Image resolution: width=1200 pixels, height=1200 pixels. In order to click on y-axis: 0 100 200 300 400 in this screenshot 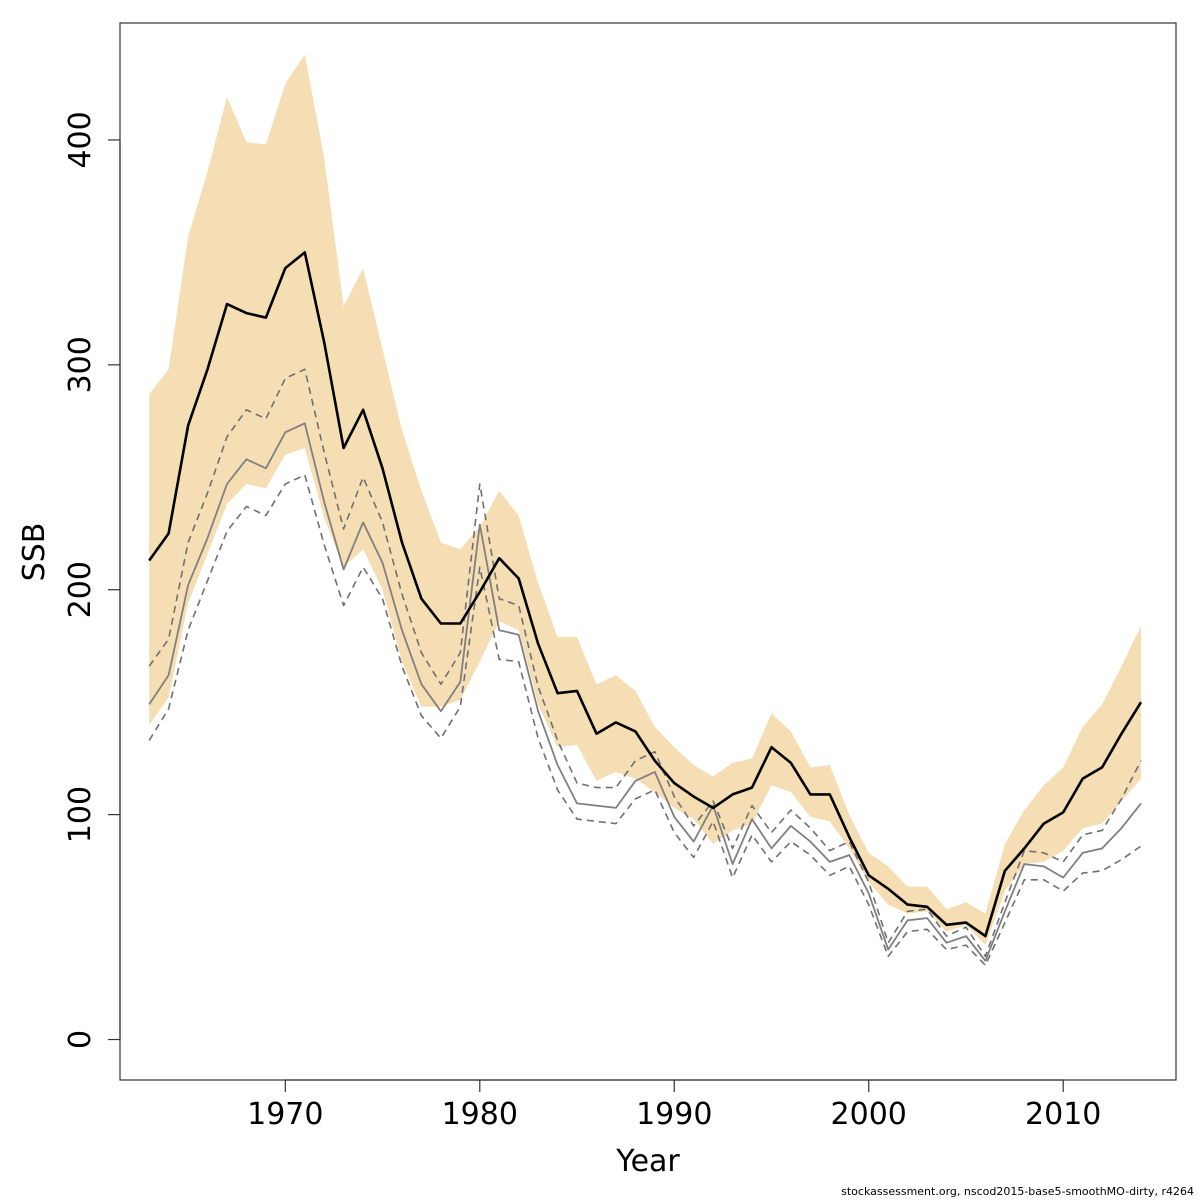, I will do `click(92, 580)`.